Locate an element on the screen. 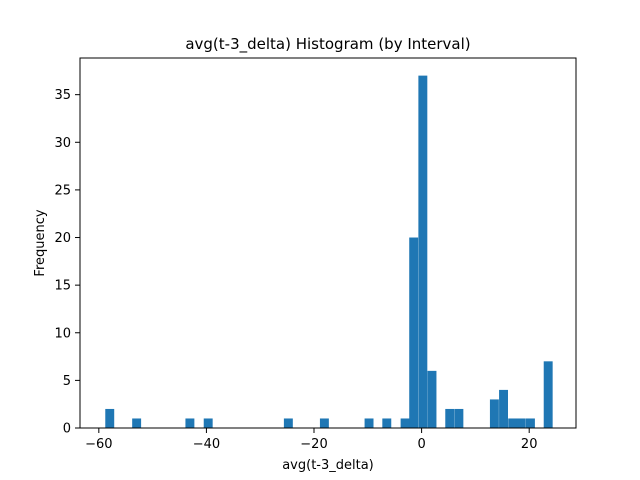  y-axis-ticks: 0 5 10 15 20 25 30 35 is located at coordinates (67, 262).